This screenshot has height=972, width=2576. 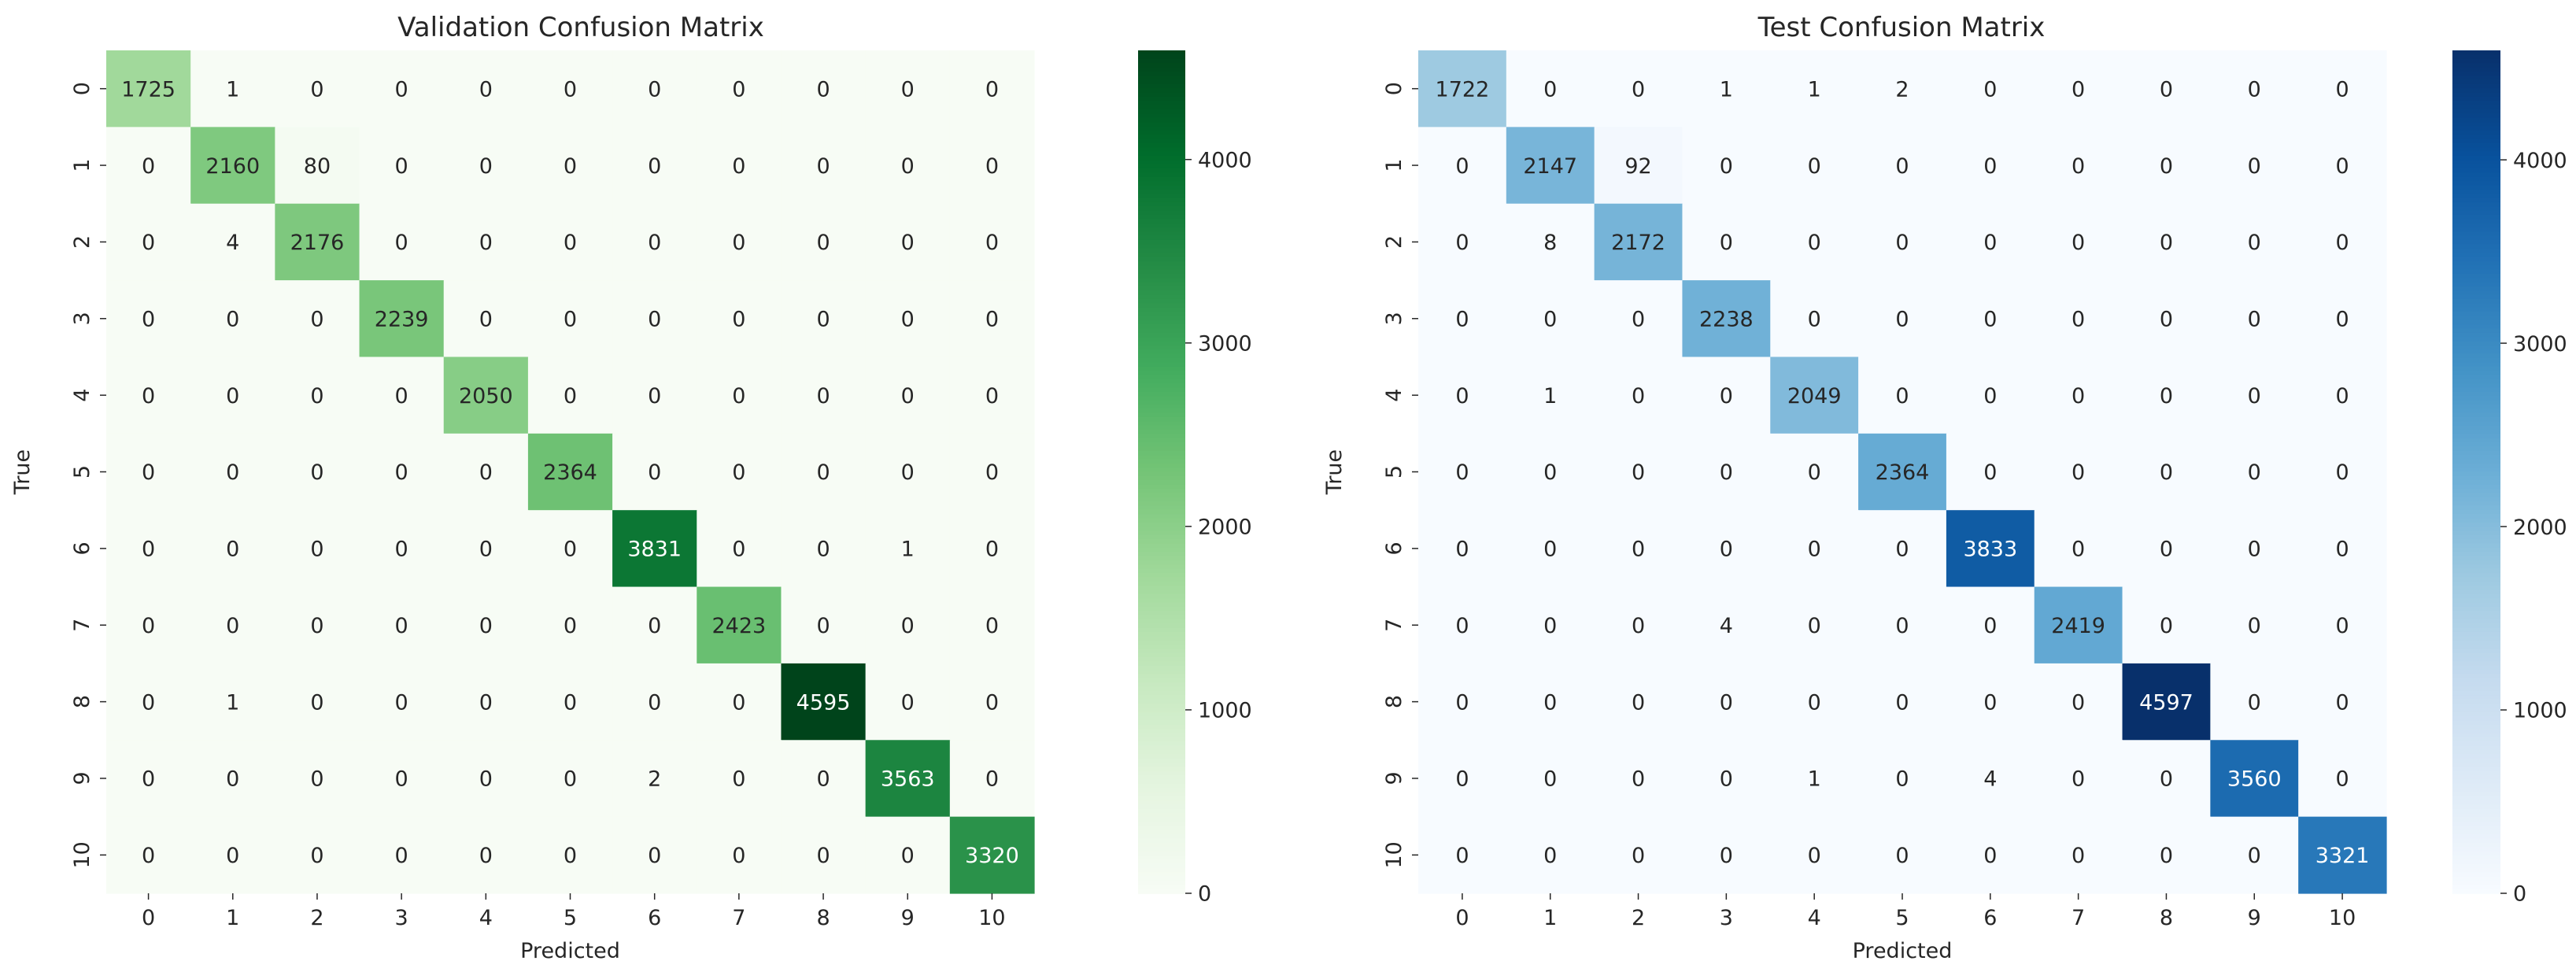 What do you see at coordinates (654, 918) in the screenshot?
I see `x-tick-label: 6` at bounding box center [654, 918].